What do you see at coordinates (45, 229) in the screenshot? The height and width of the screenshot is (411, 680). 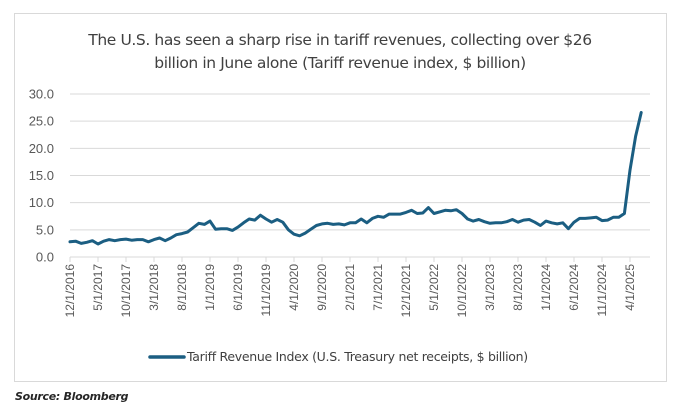 I see `y-tick-label: 5.0` at bounding box center [45, 229].